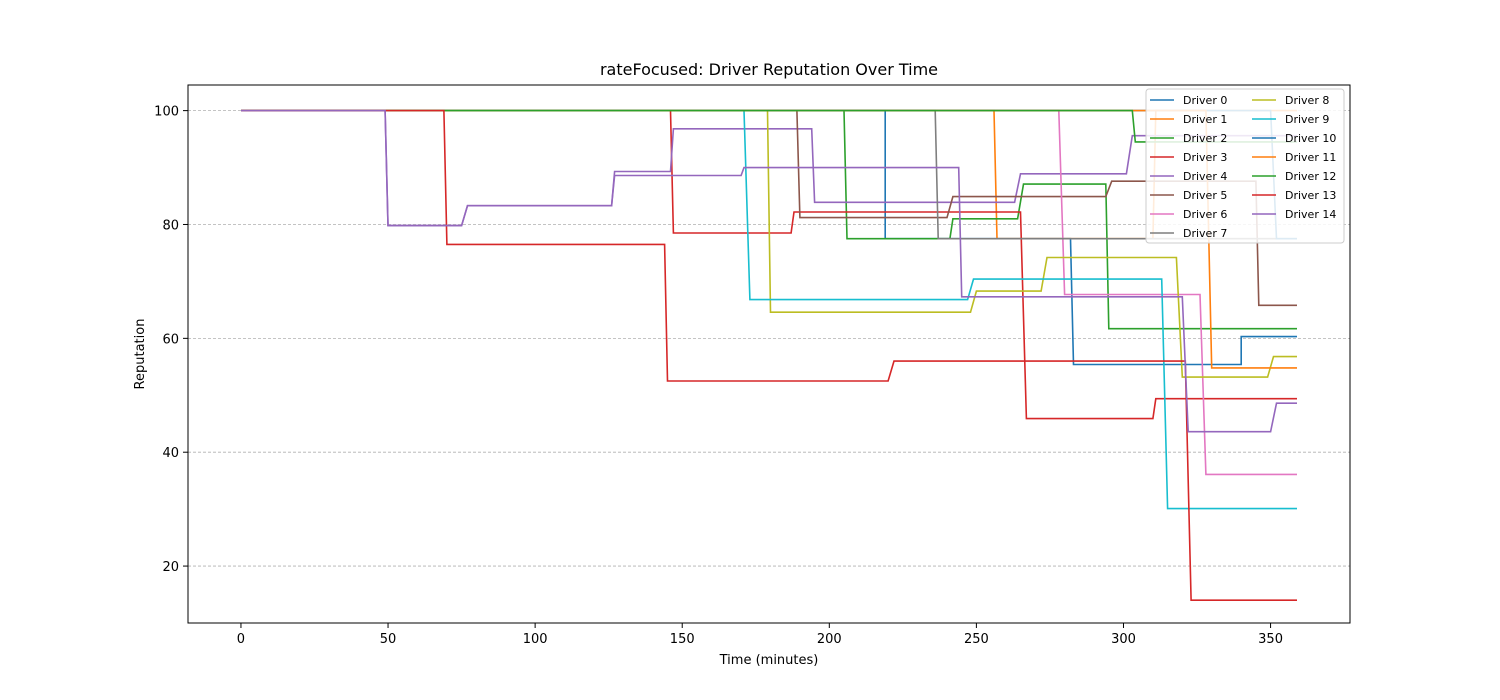 Image resolution: width=1500 pixels, height=700 pixels. What do you see at coordinates (1310, 195) in the screenshot?
I see `legend-entry-label: Driver 13` at bounding box center [1310, 195].